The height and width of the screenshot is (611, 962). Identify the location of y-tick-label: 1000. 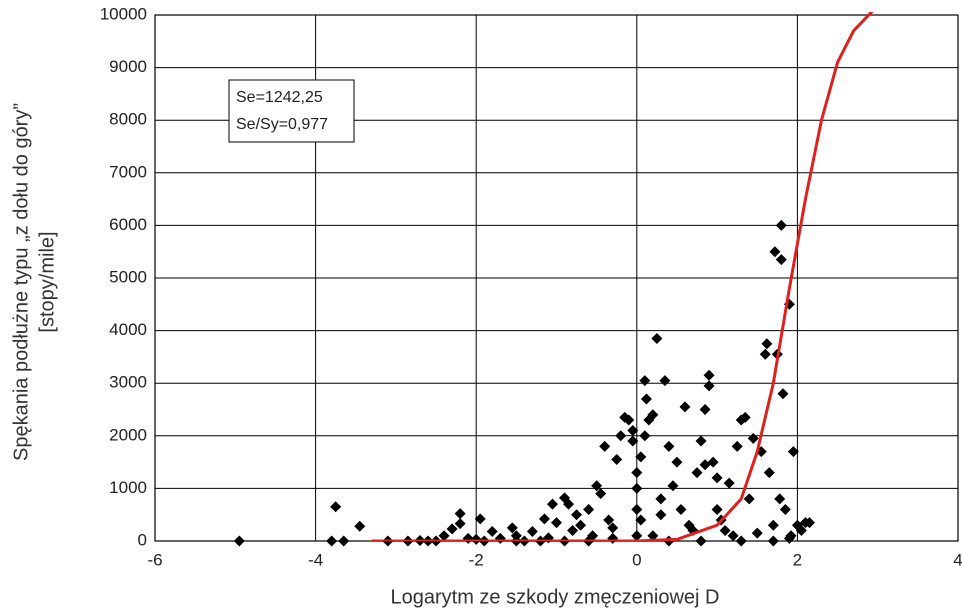
(128, 487).